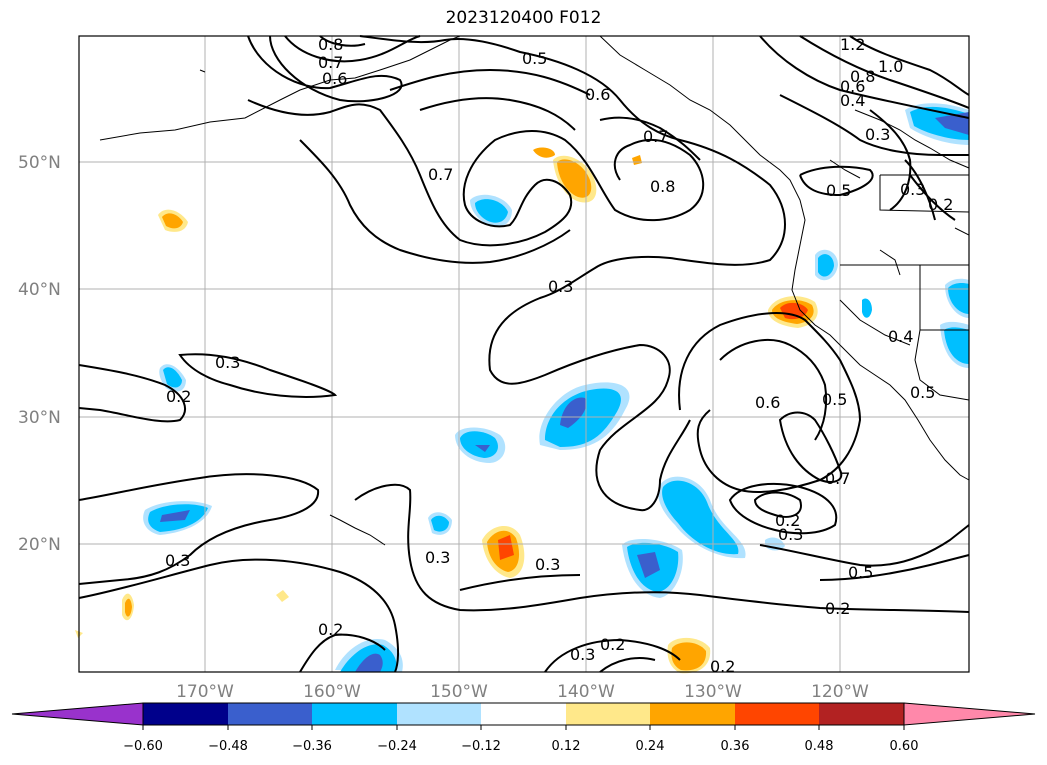 This screenshot has width=1047, height=765. What do you see at coordinates (39, 290) in the screenshot?
I see `lat-label: 40°N` at bounding box center [39, 290].